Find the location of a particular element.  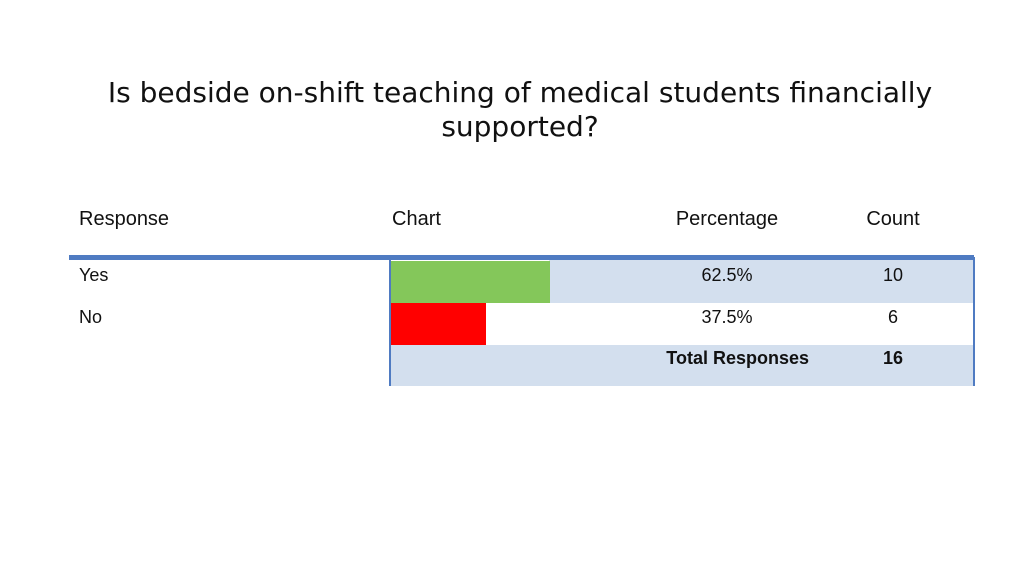

header-divider is located at coordinates (521, 257).